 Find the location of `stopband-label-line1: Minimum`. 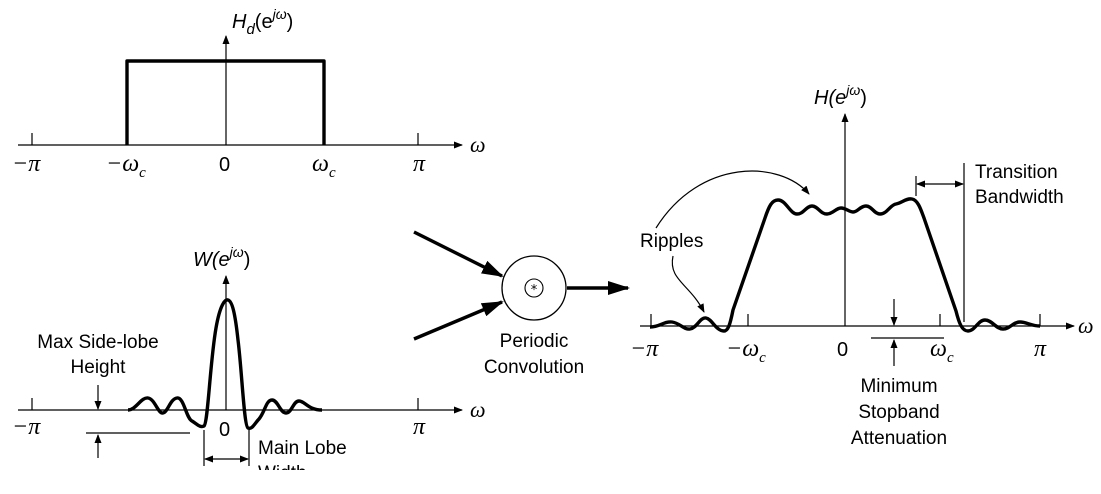

stopband-label-line1: Minimum is located at coordinates (898, 386).